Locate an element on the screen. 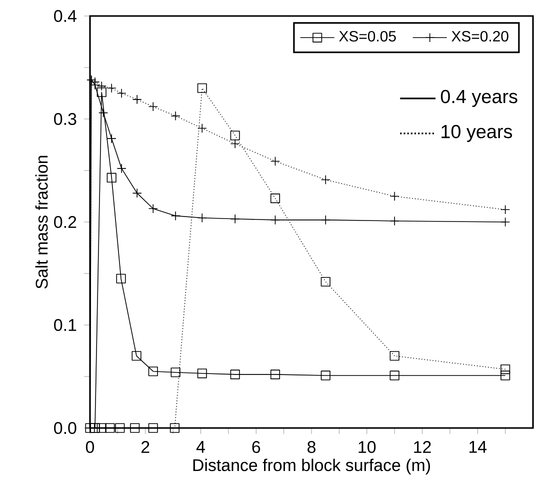  x-axis-title: Distance from block surface (m) is located at coordinates (311, 466).